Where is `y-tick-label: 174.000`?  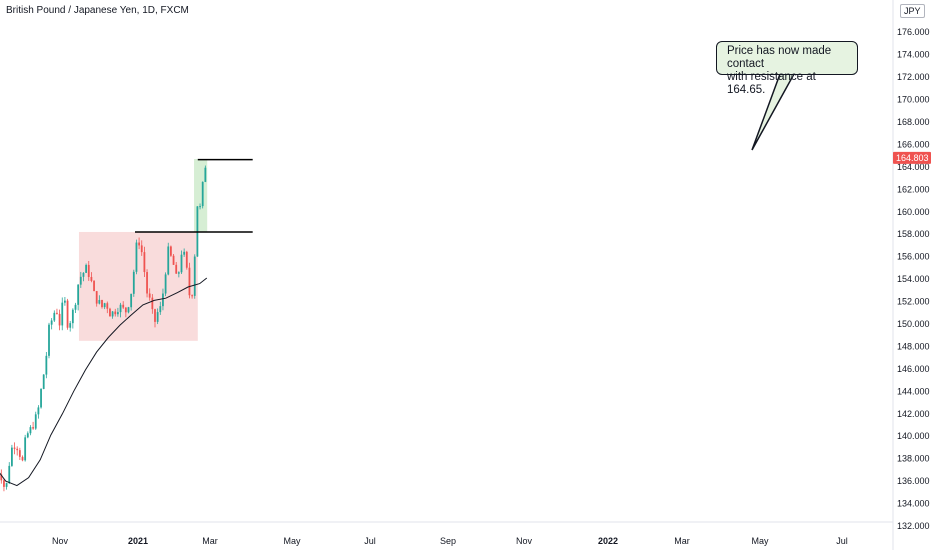 y-tick-label: 174.000 is located at coordinates (913, 55).